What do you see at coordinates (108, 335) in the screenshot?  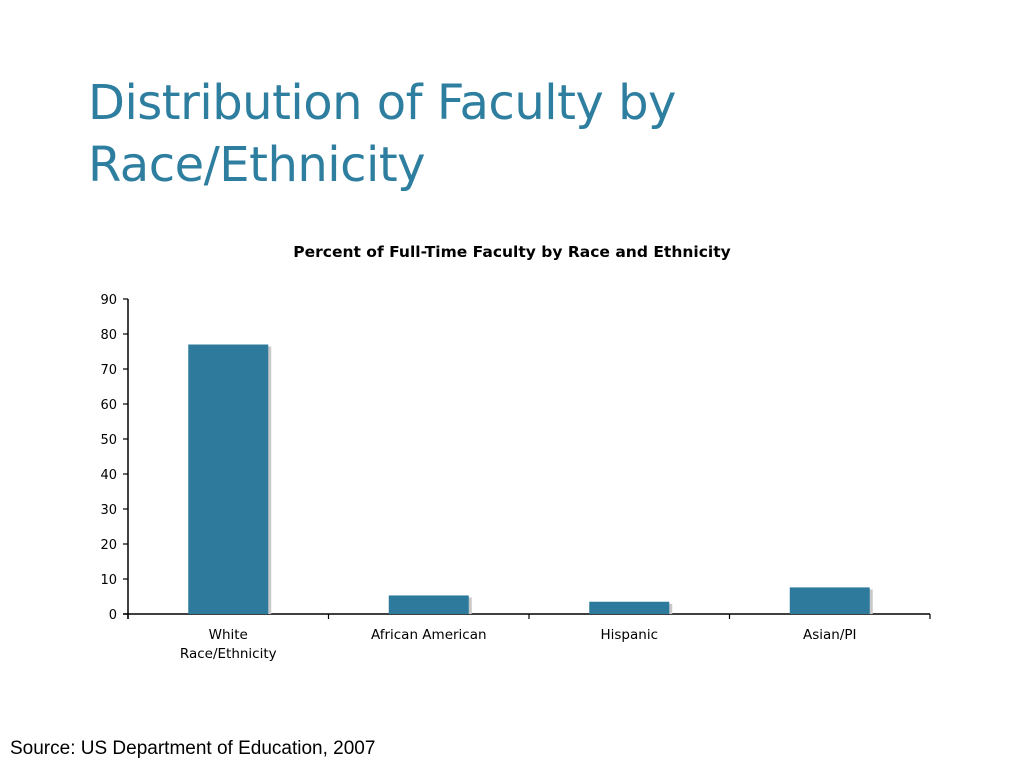 I see `y-tick-label: 80` at bounding box center [108, 335].